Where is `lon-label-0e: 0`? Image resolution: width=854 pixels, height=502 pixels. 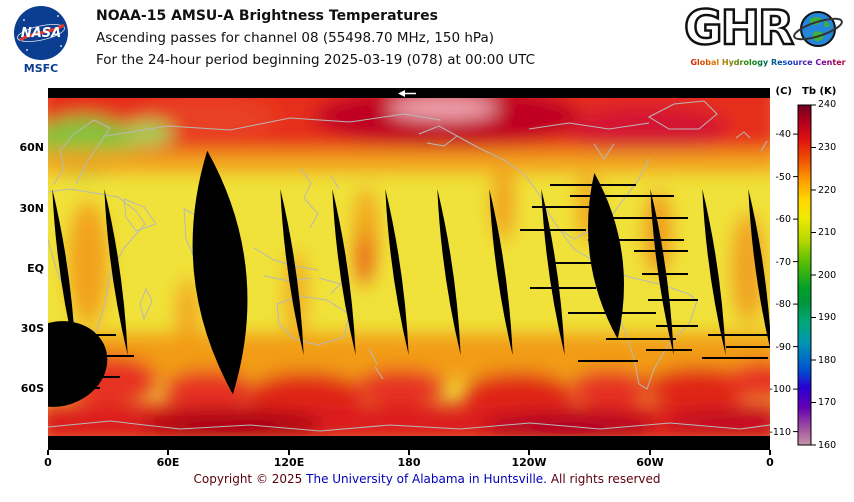 lon-label-0e: 0 is located at coordinates (770, 462).